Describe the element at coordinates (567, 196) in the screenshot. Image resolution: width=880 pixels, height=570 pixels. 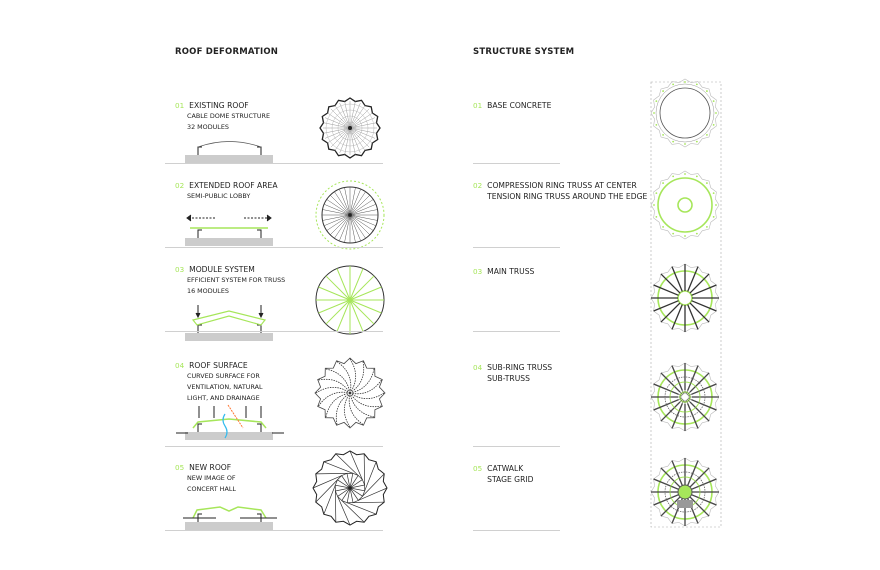
I see `step-text: TENSION RING TRUSS AROUND THE EDGE` at that location.